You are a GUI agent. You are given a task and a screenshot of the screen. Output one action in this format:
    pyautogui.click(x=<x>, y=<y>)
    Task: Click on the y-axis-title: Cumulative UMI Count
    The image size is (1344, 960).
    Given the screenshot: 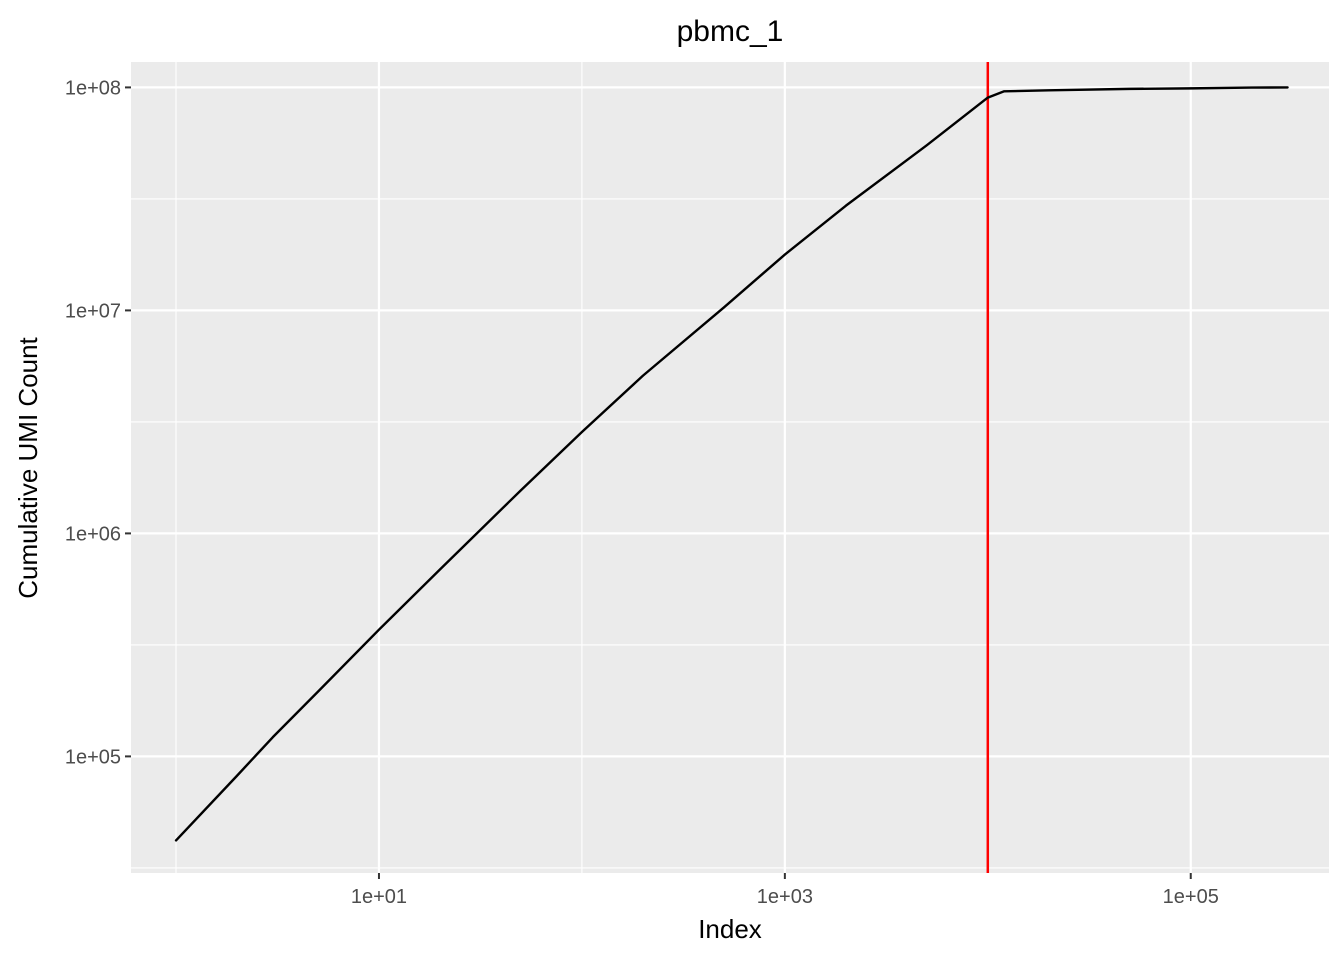 What is the action you would take?
    pyautogui.click(x=28, y=467)
    